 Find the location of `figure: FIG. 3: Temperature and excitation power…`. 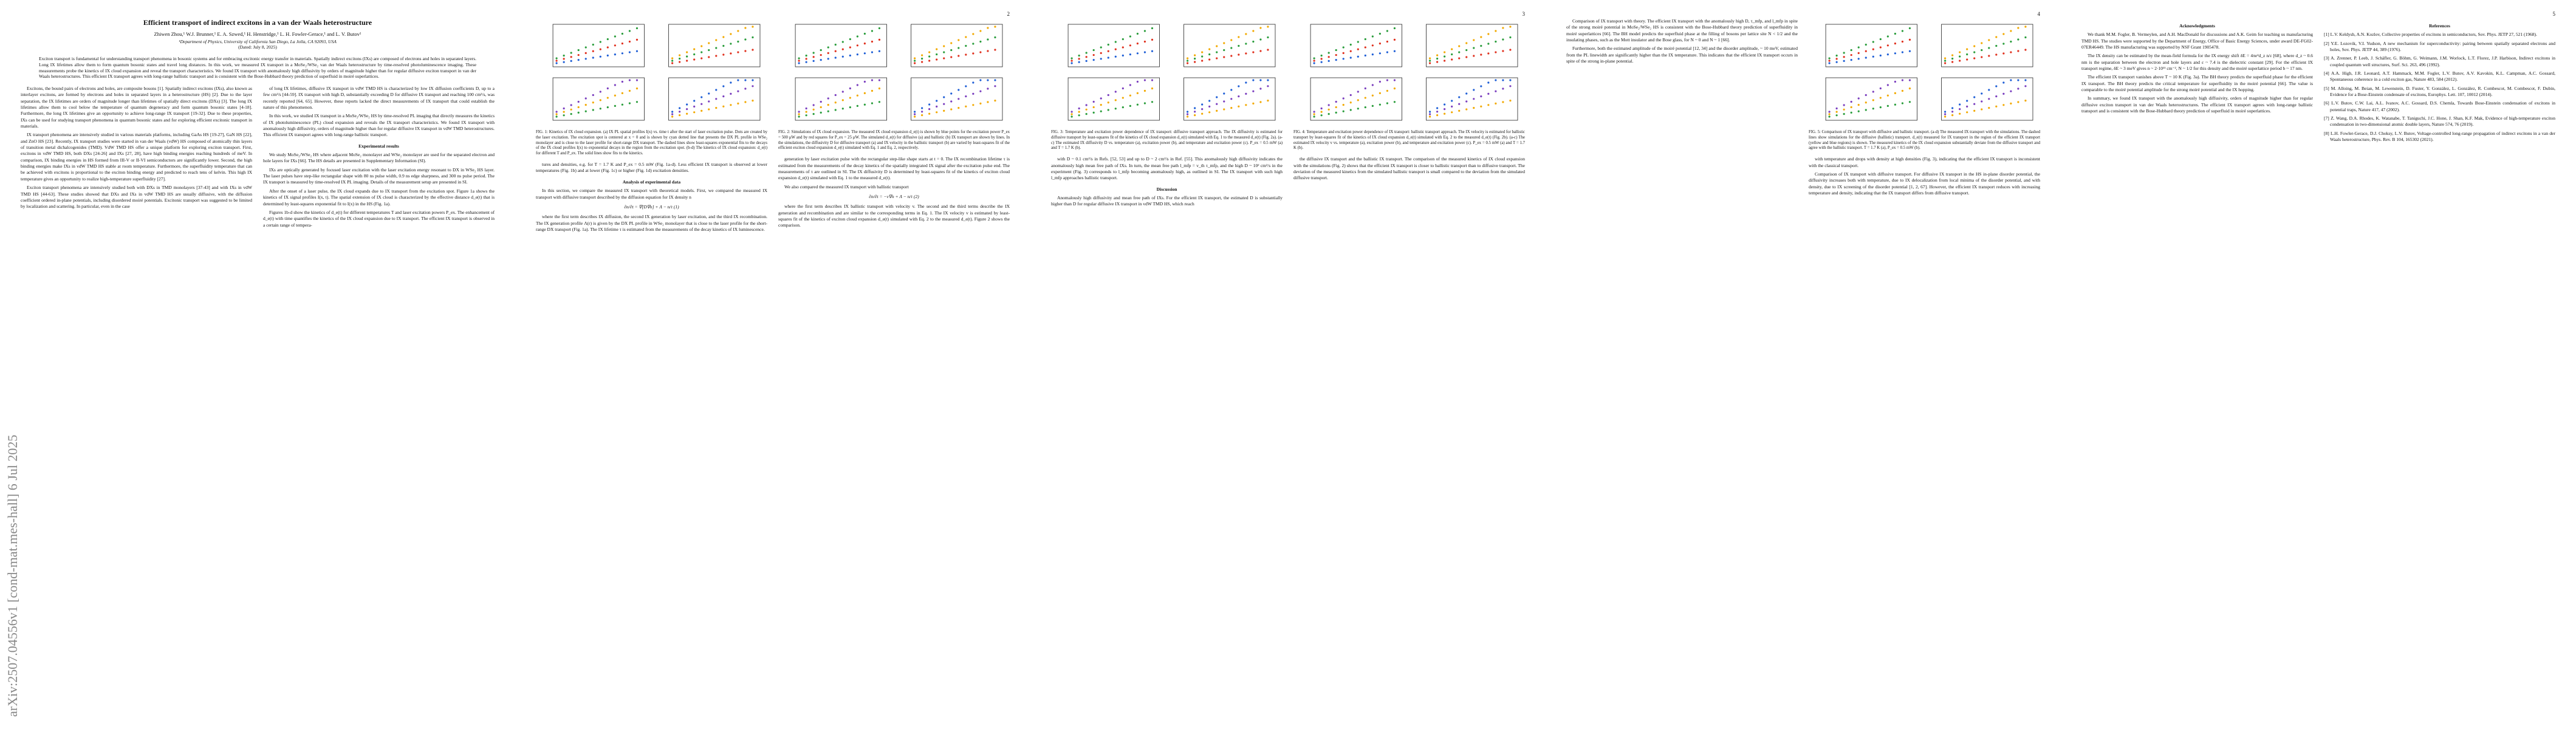

figure: FIG. 3: Temperature and excitation power… is located at coordinates (1167, 86).